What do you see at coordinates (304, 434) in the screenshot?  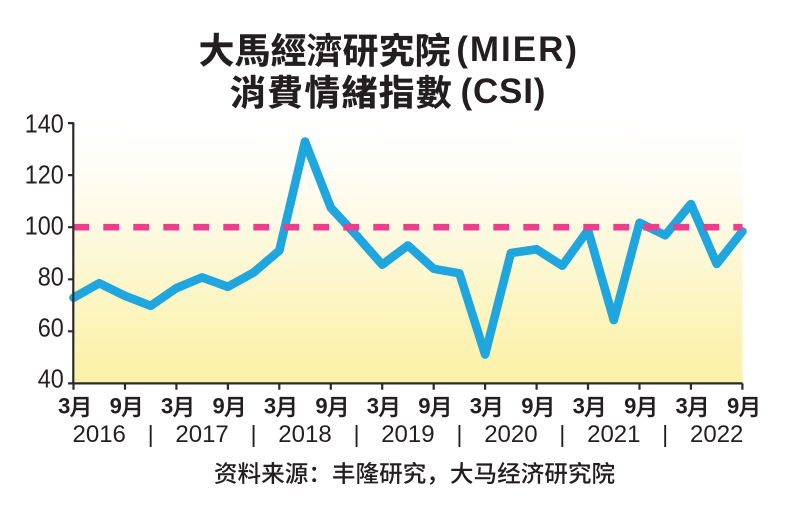 I see `svg-text: 2018` at bounding box center [304, 434].